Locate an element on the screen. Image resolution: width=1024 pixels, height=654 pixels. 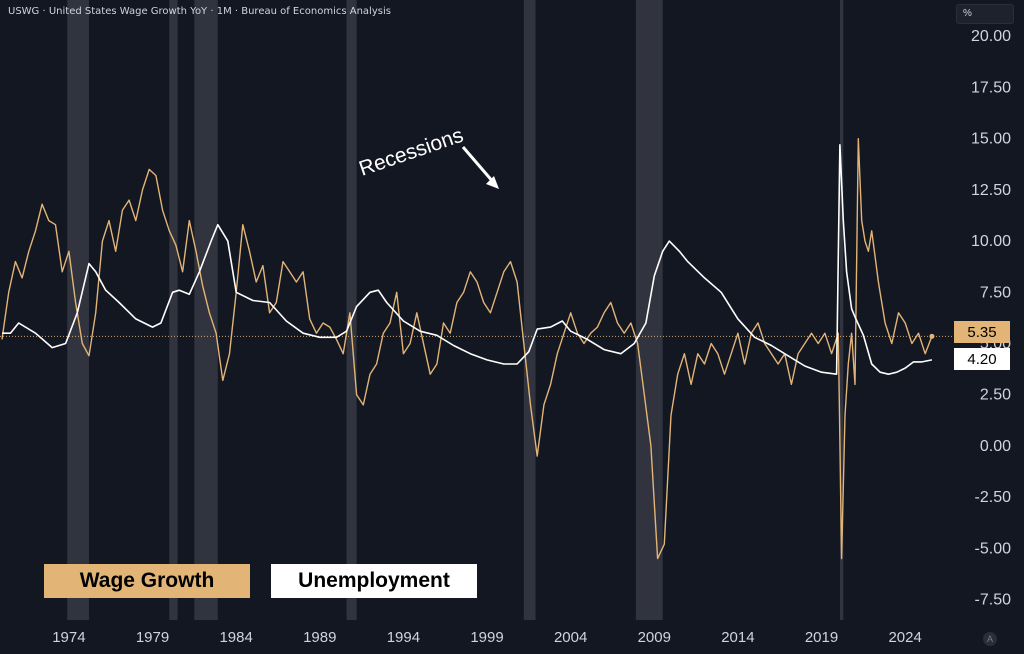
x-tick-label: 1989 is located at coordinates (319, 637).